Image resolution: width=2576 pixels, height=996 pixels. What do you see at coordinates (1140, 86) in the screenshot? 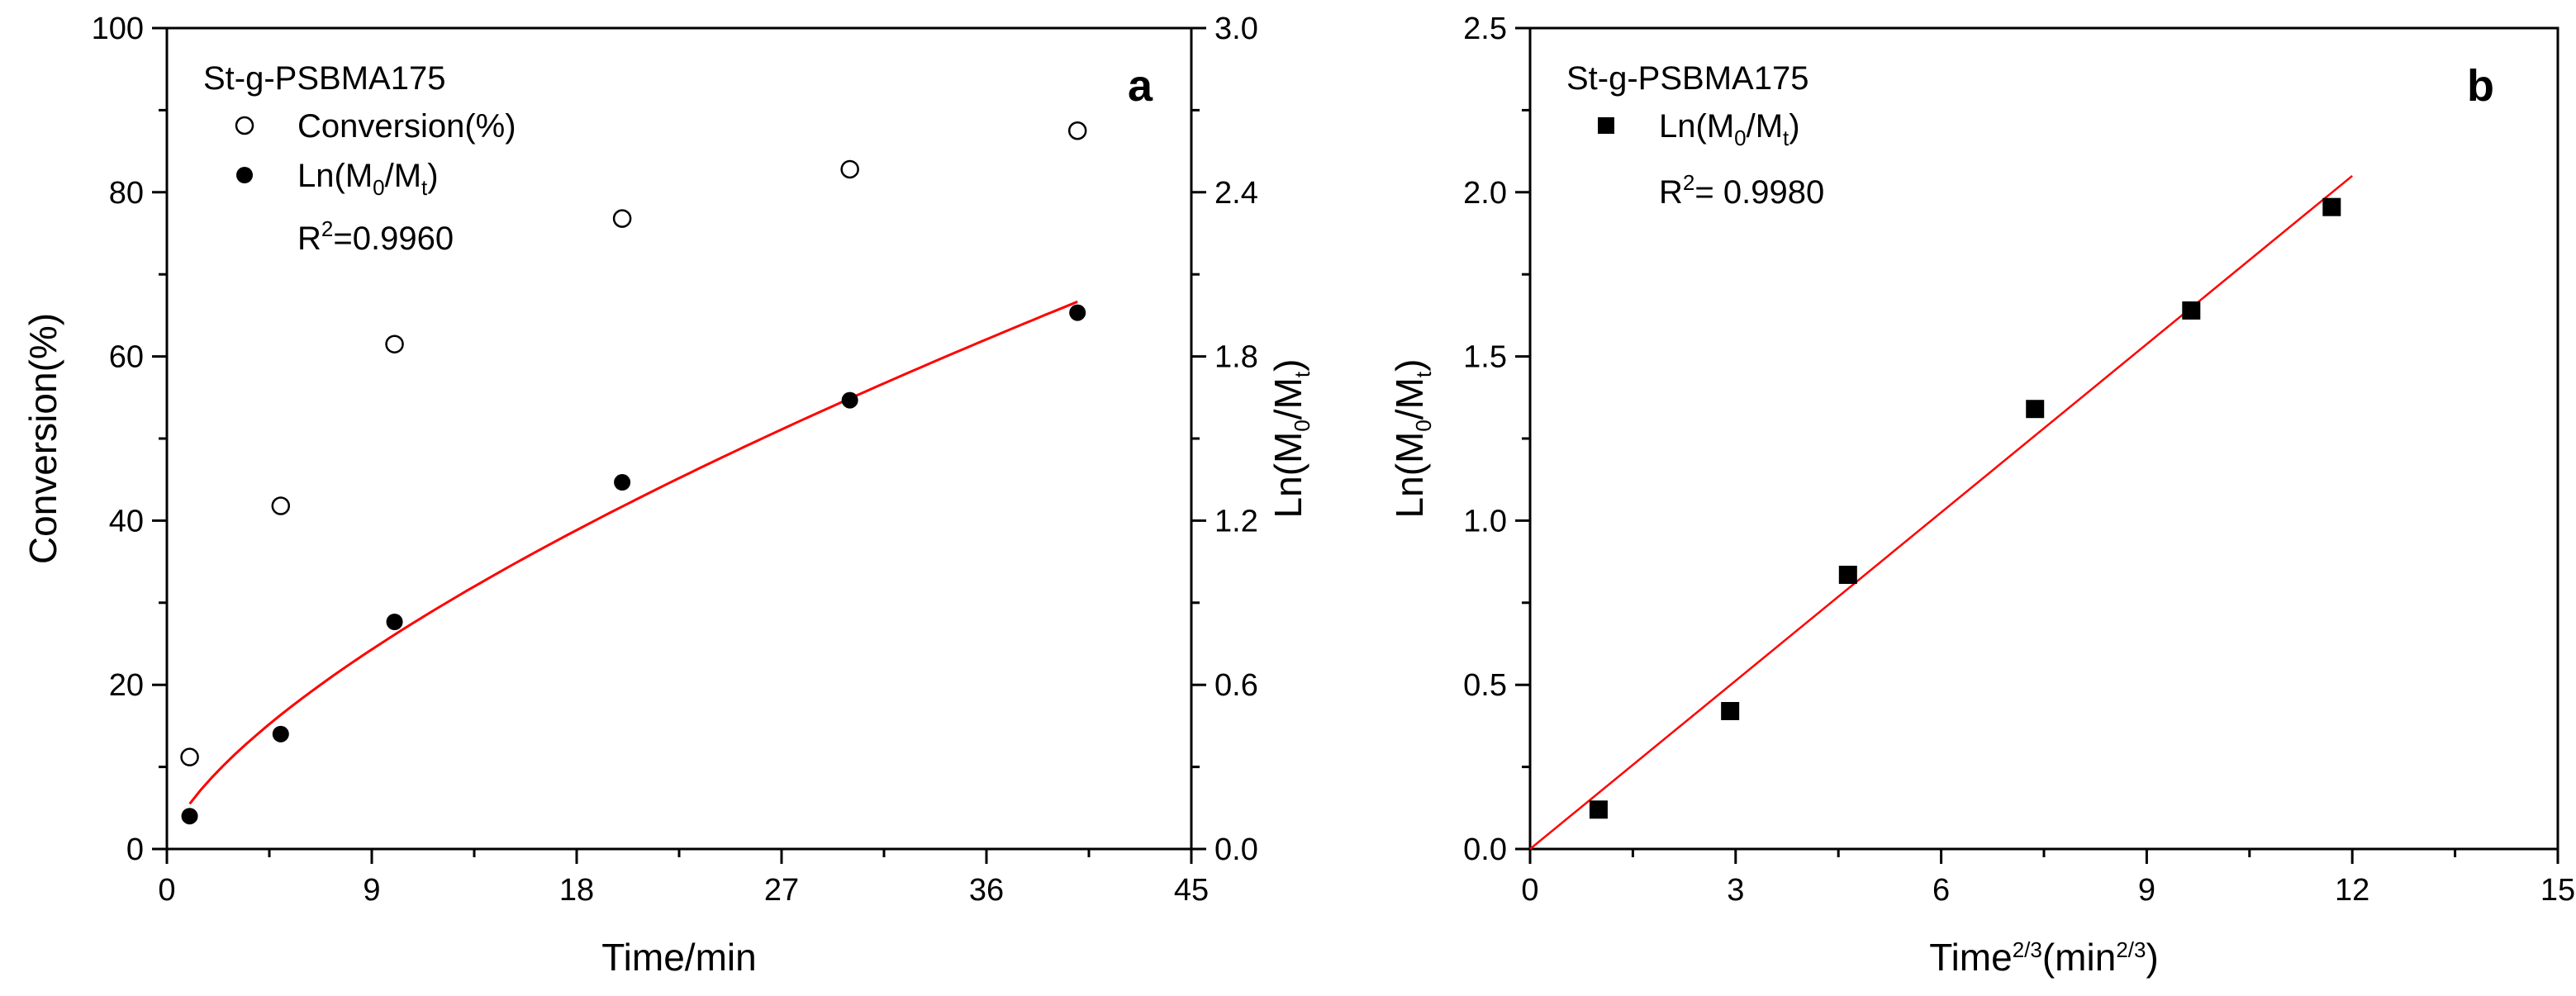
I see `panel-a-letter: a` at bounding box center [1140, 86].